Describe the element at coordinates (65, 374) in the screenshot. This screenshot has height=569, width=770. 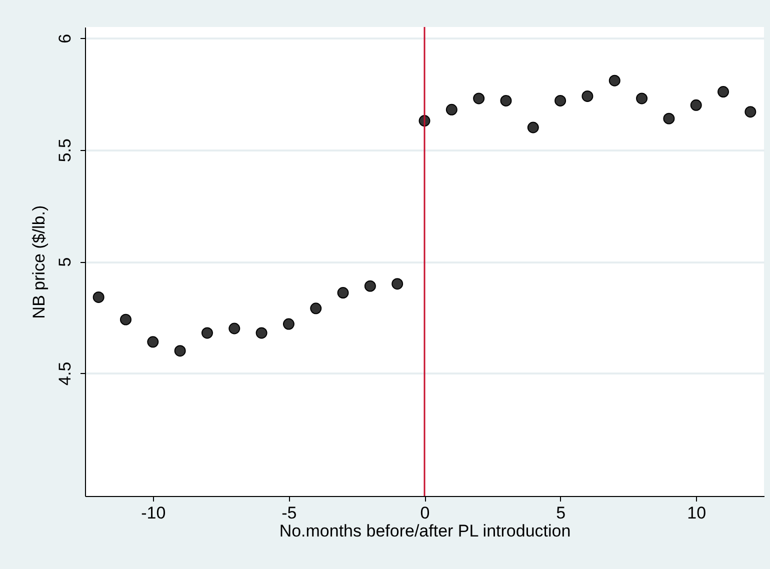
I see `y-tick-label: 4.5` at that location.